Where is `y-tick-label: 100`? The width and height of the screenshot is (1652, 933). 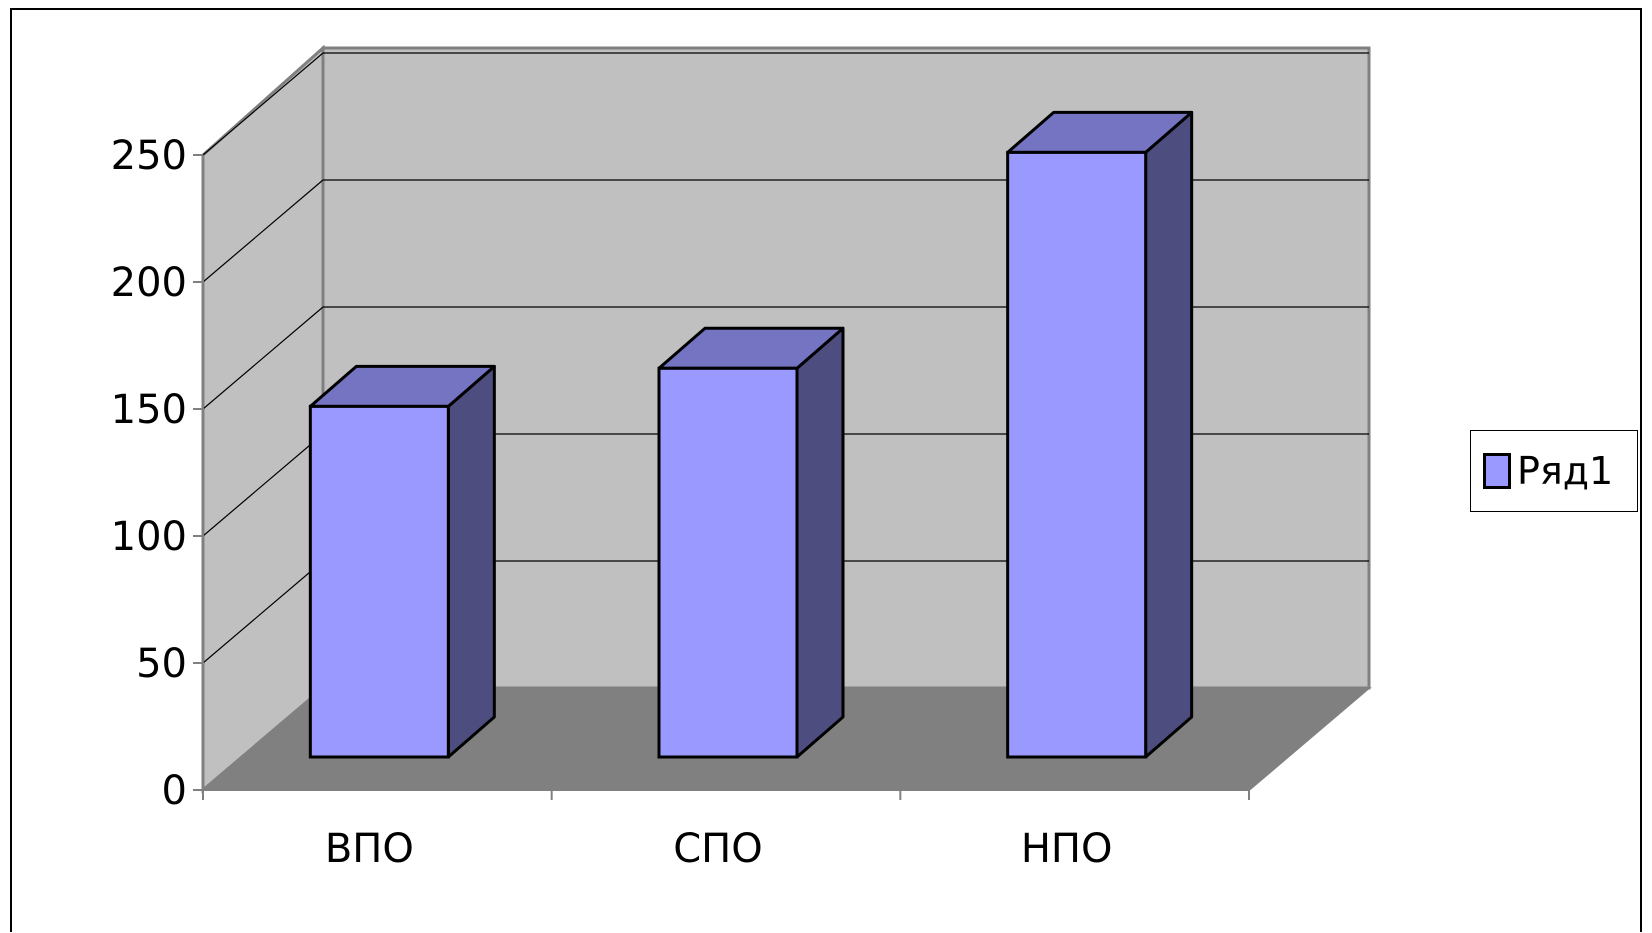 y-tick-label: 100 is located at coordinates (149, 537).